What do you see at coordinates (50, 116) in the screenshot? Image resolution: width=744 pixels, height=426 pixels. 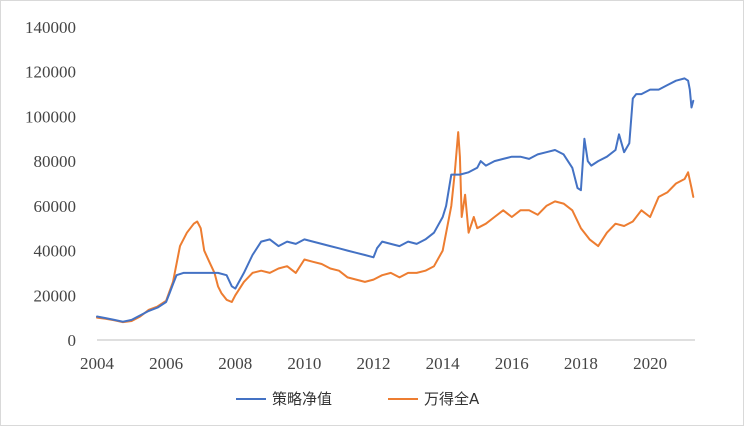 I see `y-tick-label: 100000` at bounding box center [50, 116].